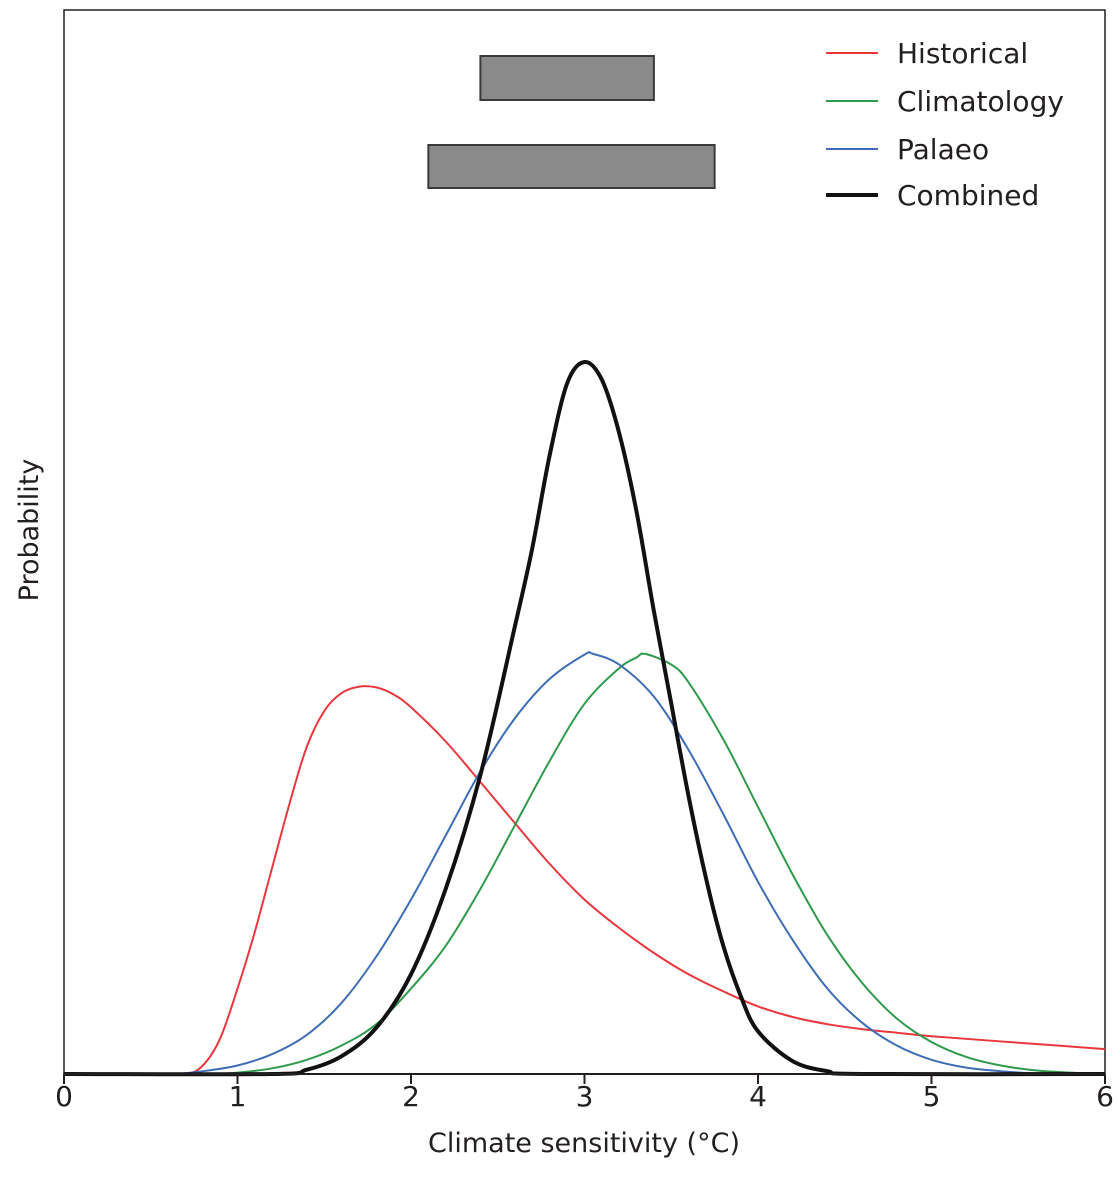 Image resolution: width=1119 pixels, height=1191 pixels. I want to click on x-ticks: 0 1 2 3 4 5 6, so click(584, 1093).